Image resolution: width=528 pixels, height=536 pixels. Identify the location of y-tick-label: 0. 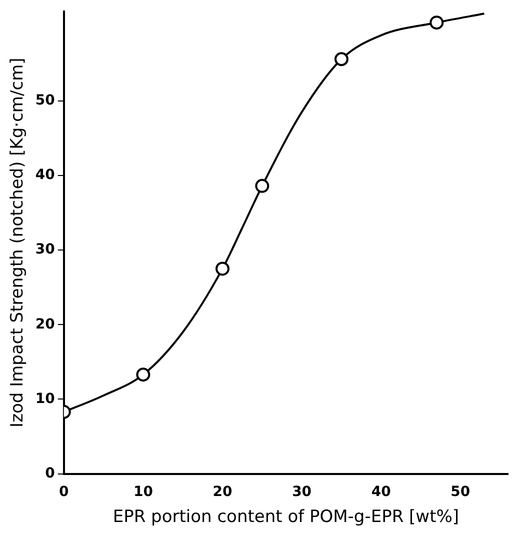
(50, 473).